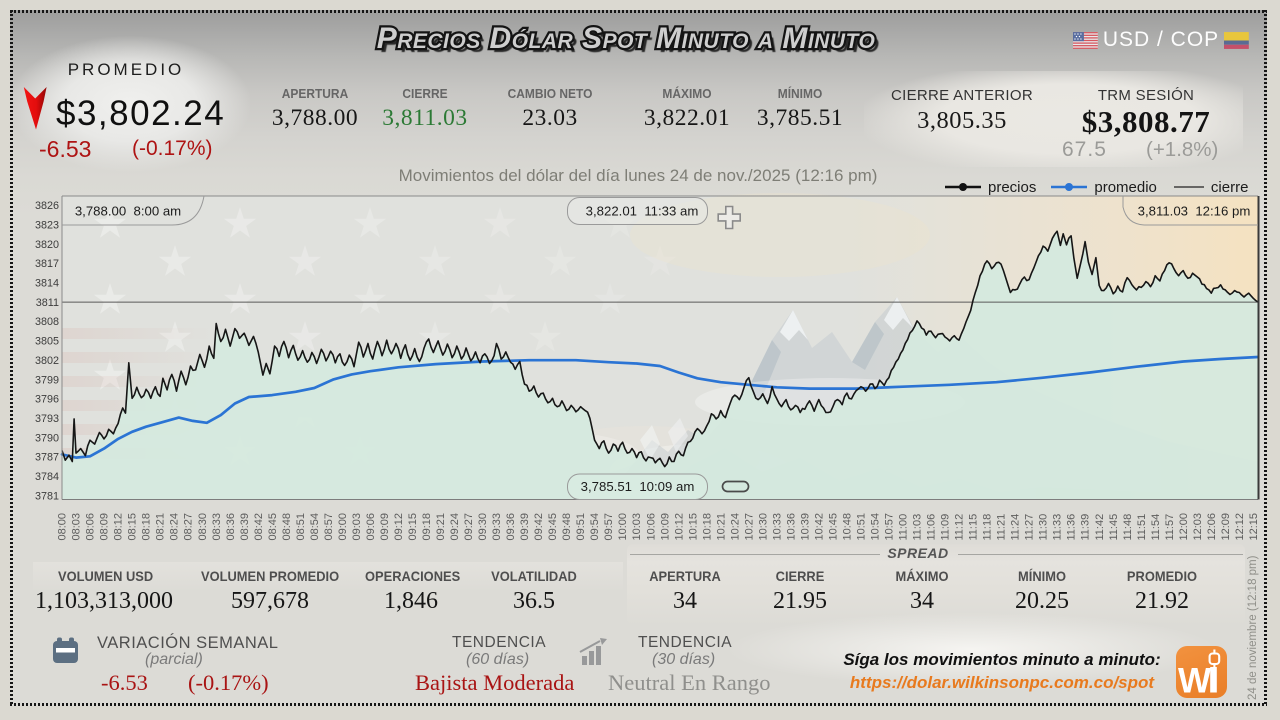  Describe the element at coordinates (1194, 680) in the screenshot. I see `svg-text: W` at that location.